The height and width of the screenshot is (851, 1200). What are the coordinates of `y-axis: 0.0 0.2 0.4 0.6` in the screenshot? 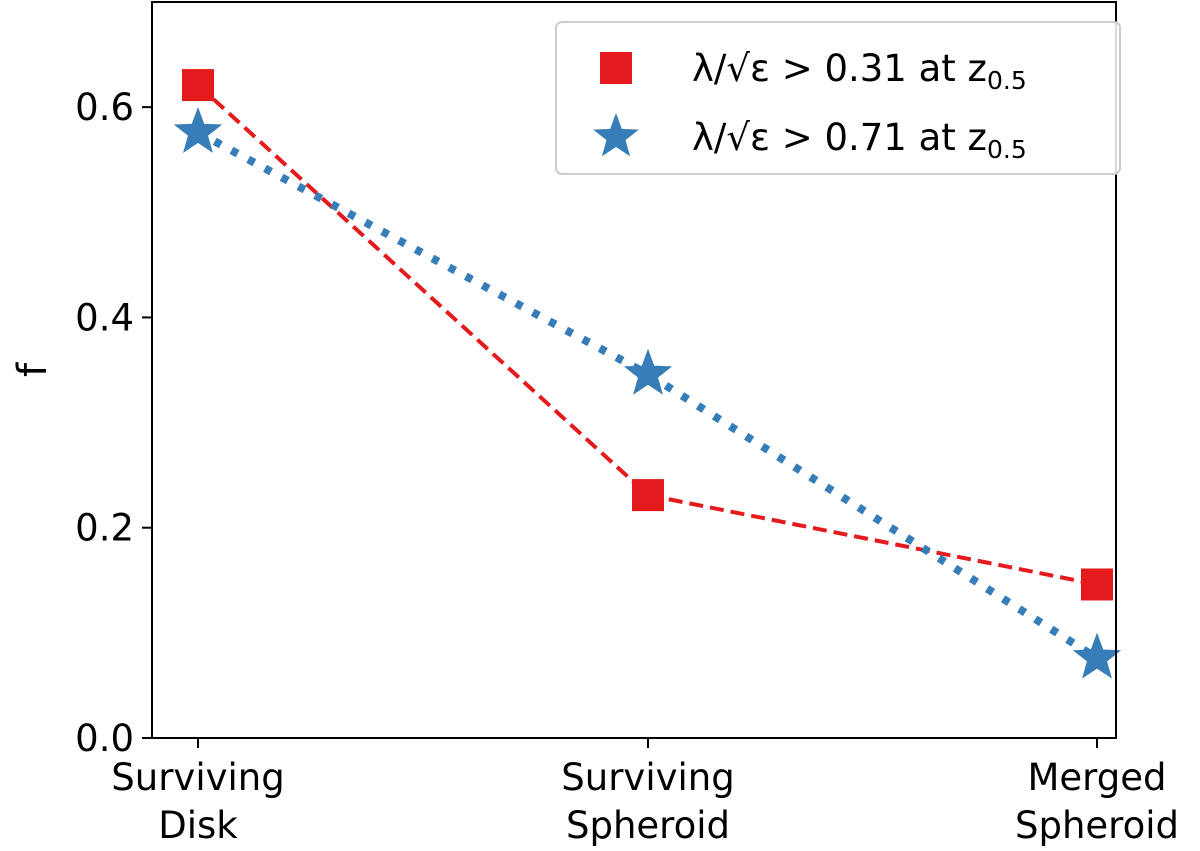 It's located at (113, 423).